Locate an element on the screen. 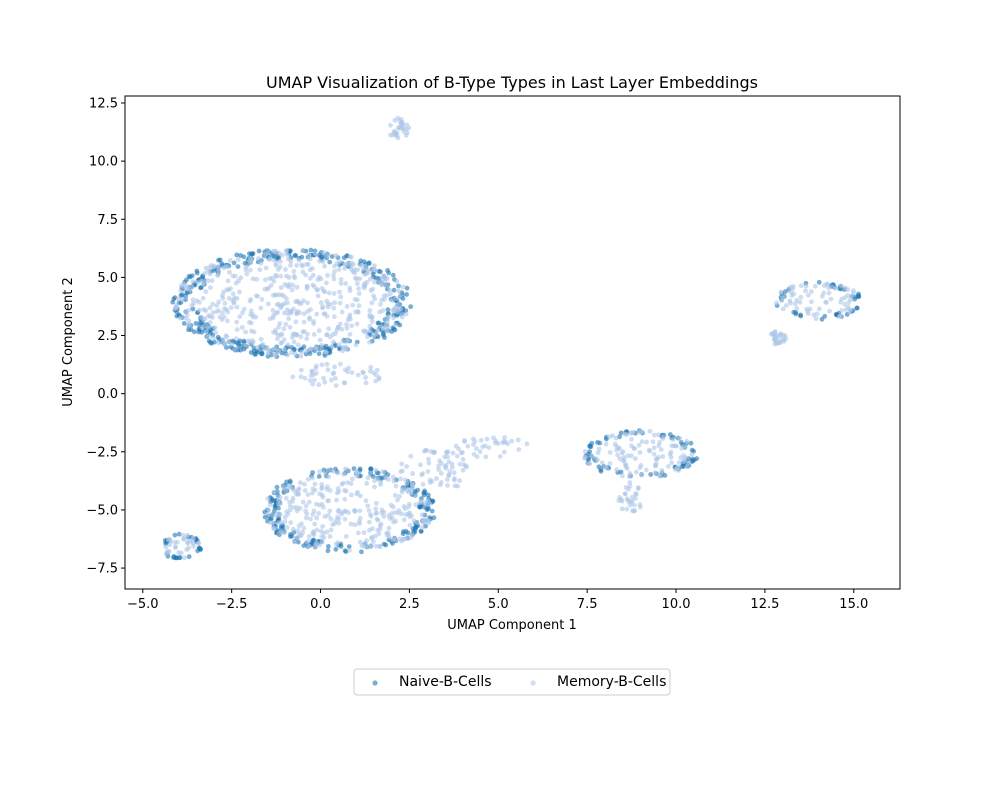 The height and width of the screenshot is (800, 1000). y-tick-label: 2.5 is located at coordinates (107, 336).